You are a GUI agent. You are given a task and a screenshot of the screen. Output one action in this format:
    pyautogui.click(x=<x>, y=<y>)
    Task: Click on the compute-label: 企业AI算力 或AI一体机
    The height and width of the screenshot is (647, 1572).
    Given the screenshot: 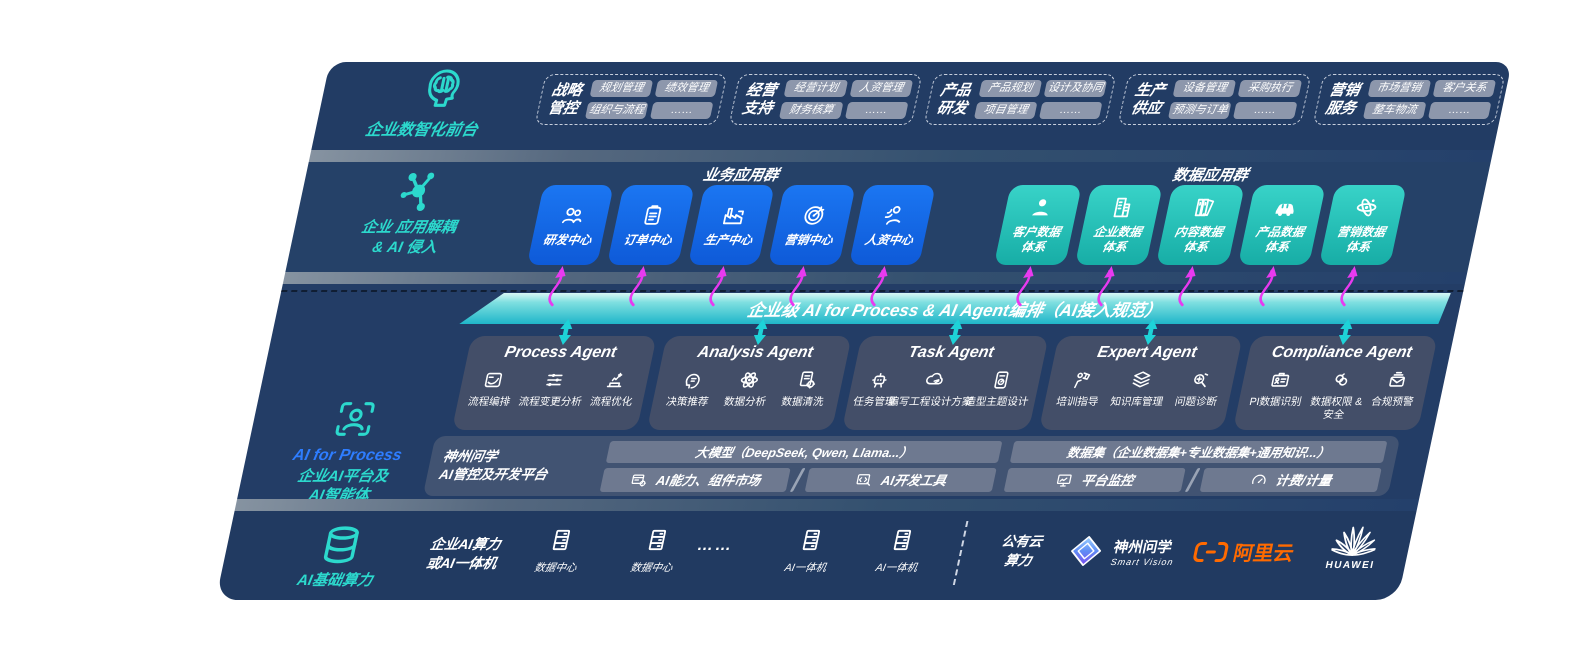 What is the action you would take?
    pyautogui.click(x=463, y=553)
    